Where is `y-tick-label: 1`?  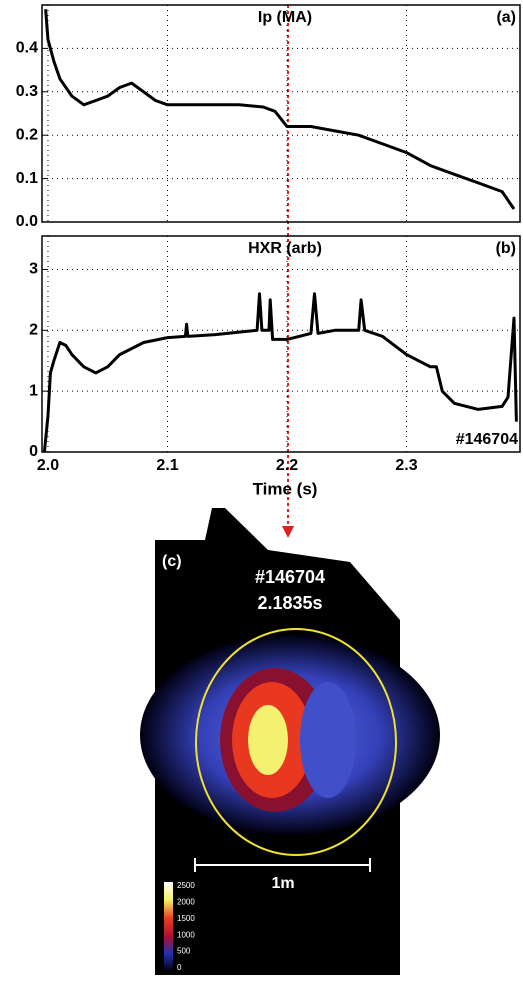
y-tick-label: 1 is located at coordinates (33, 390).